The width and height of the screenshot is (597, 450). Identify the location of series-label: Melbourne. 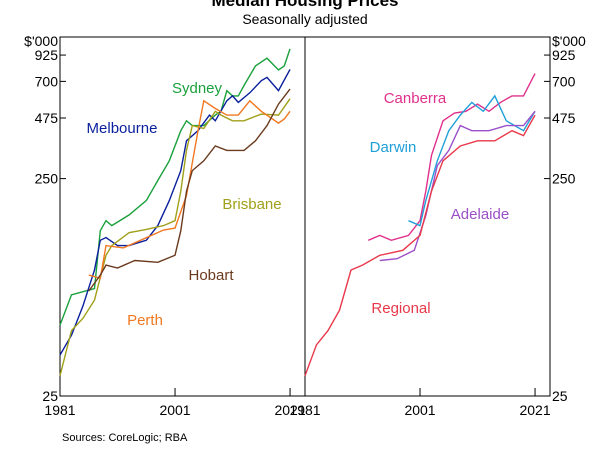
(122, 128).